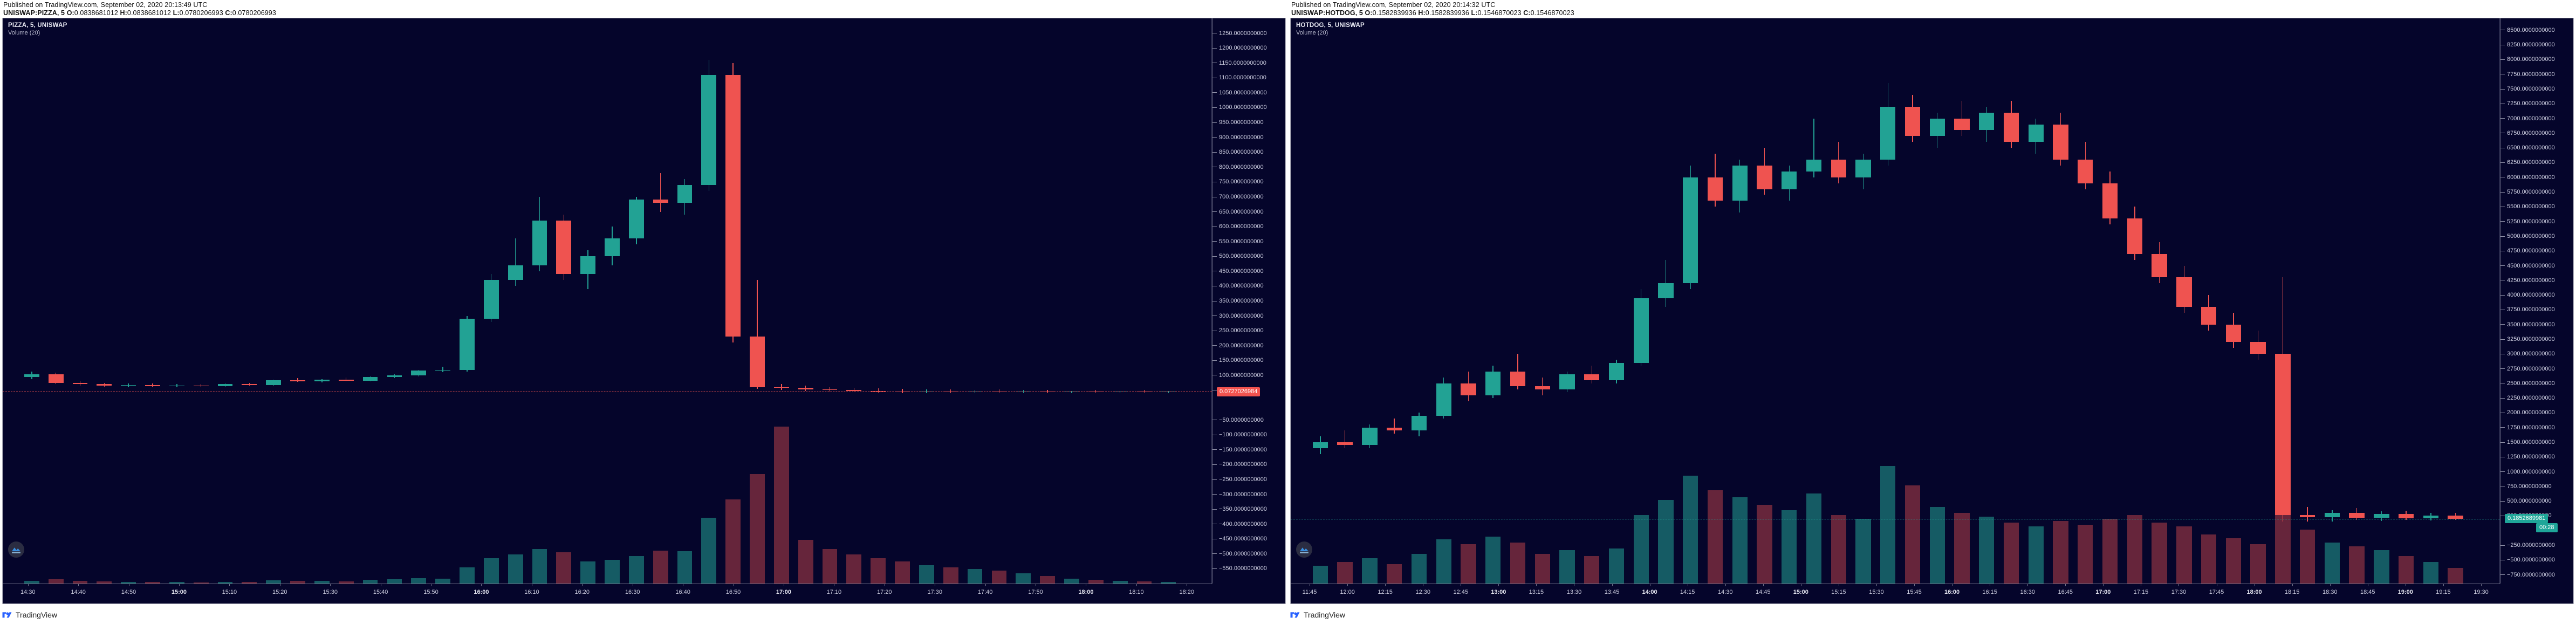  What do you see at coordinates (1447, 13) in the screenshot?
I see `ohlc-high-value: 0.1582839936` at bounding box center [1447, 13].